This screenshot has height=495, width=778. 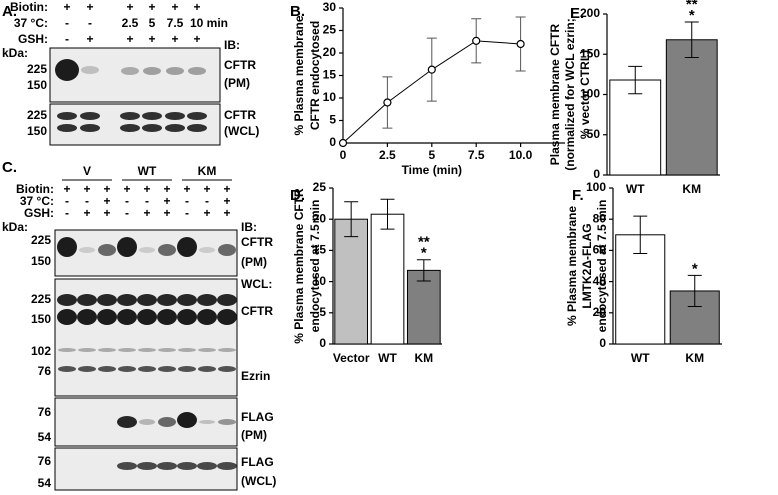 I want to click on y-tick-label: 100, so click(x=590, y=94).